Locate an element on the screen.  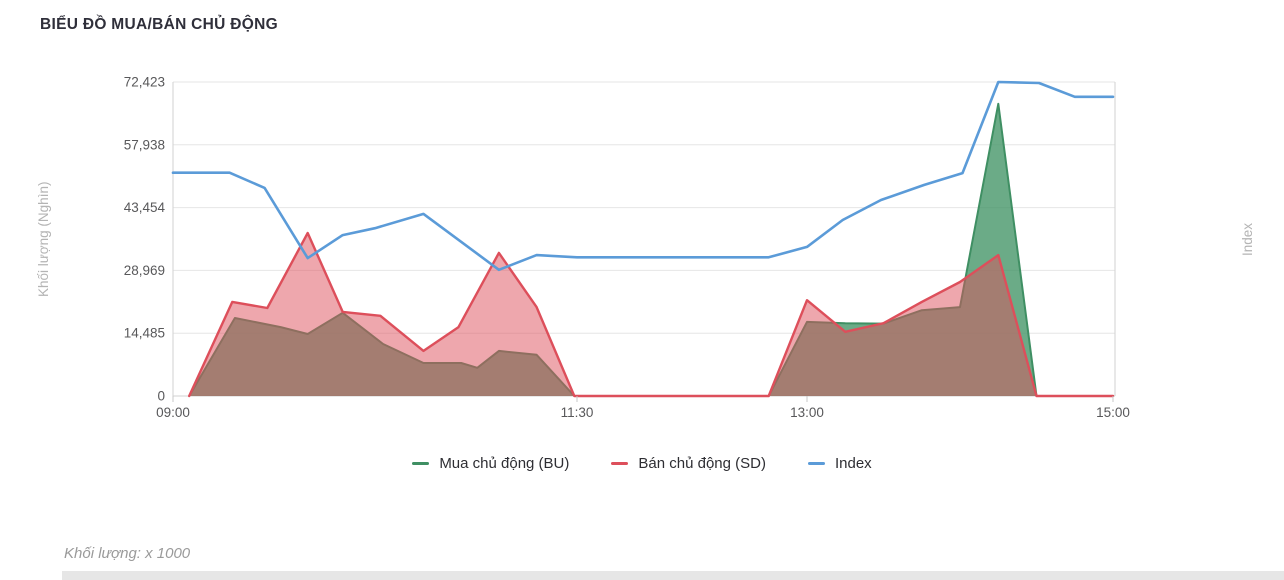
y-tick-label: 28,969 is located at coordinates (144, 270).